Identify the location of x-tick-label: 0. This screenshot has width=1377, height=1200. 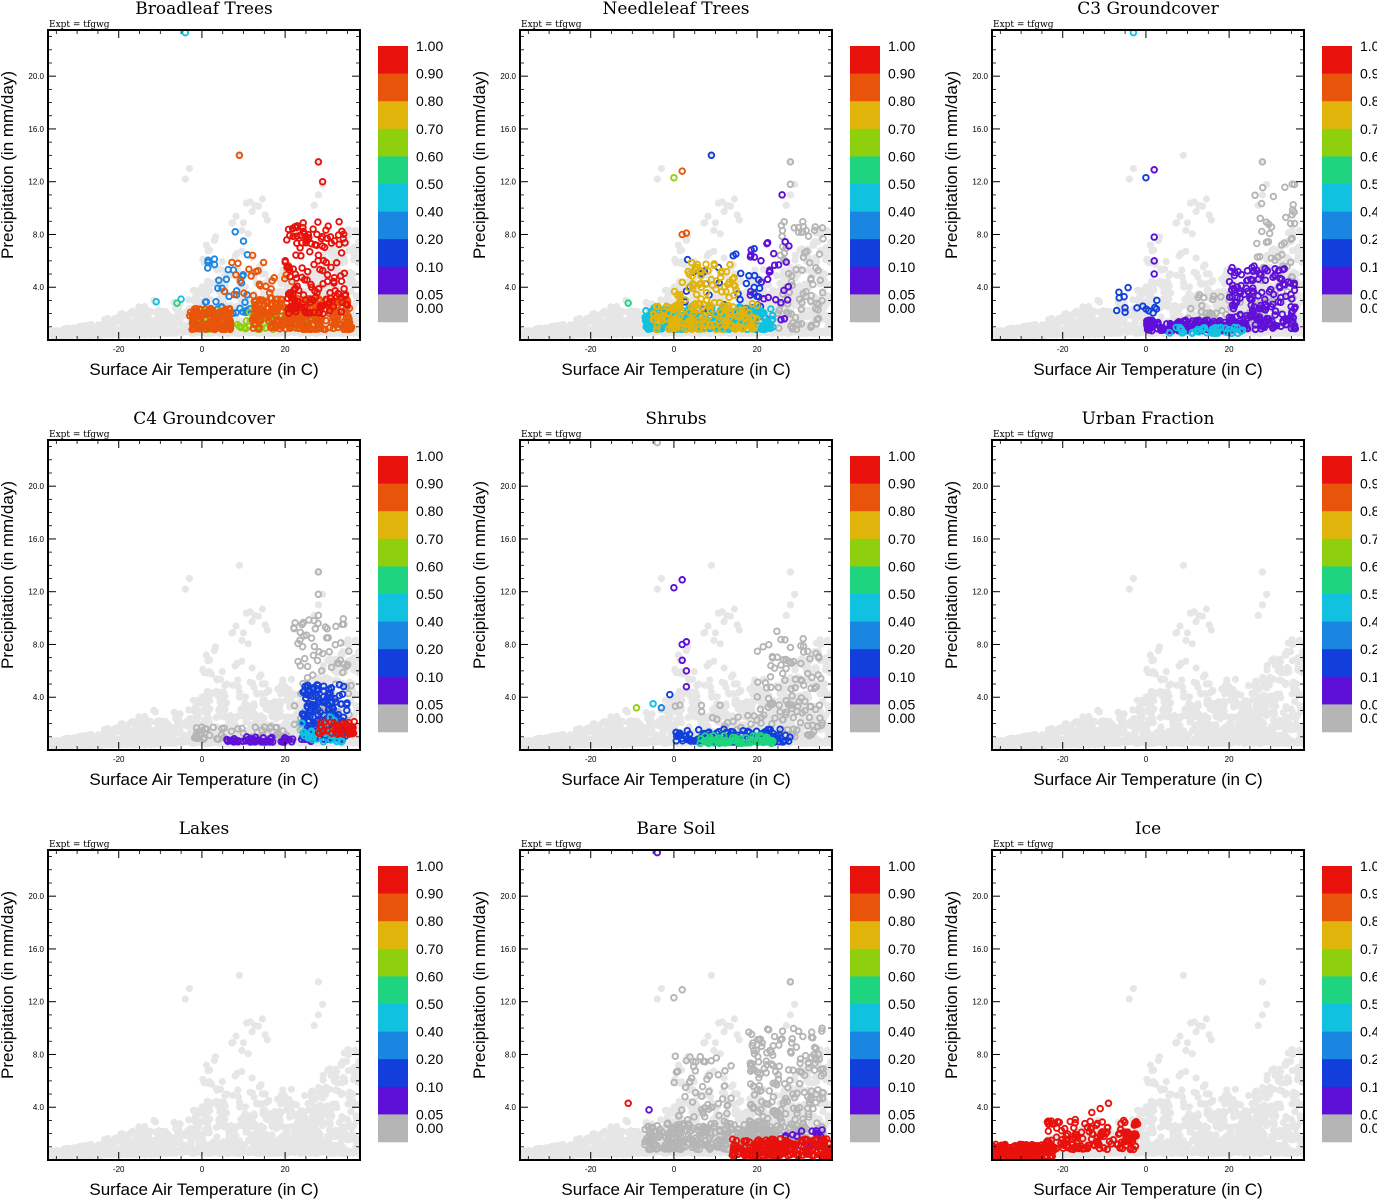
(674, 349).